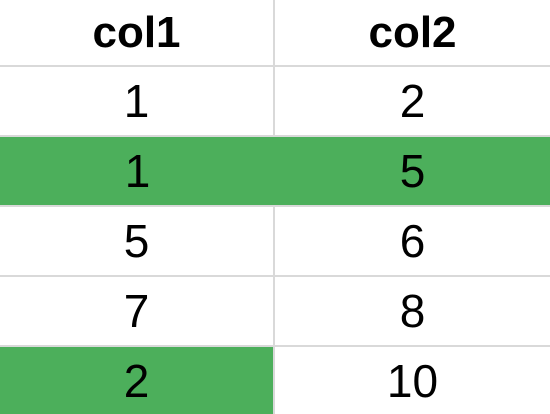  What do you see at coordinates (137, 33) in the screenshot?
I see `column-header-col1: col1` at bounding box center [137, 33].